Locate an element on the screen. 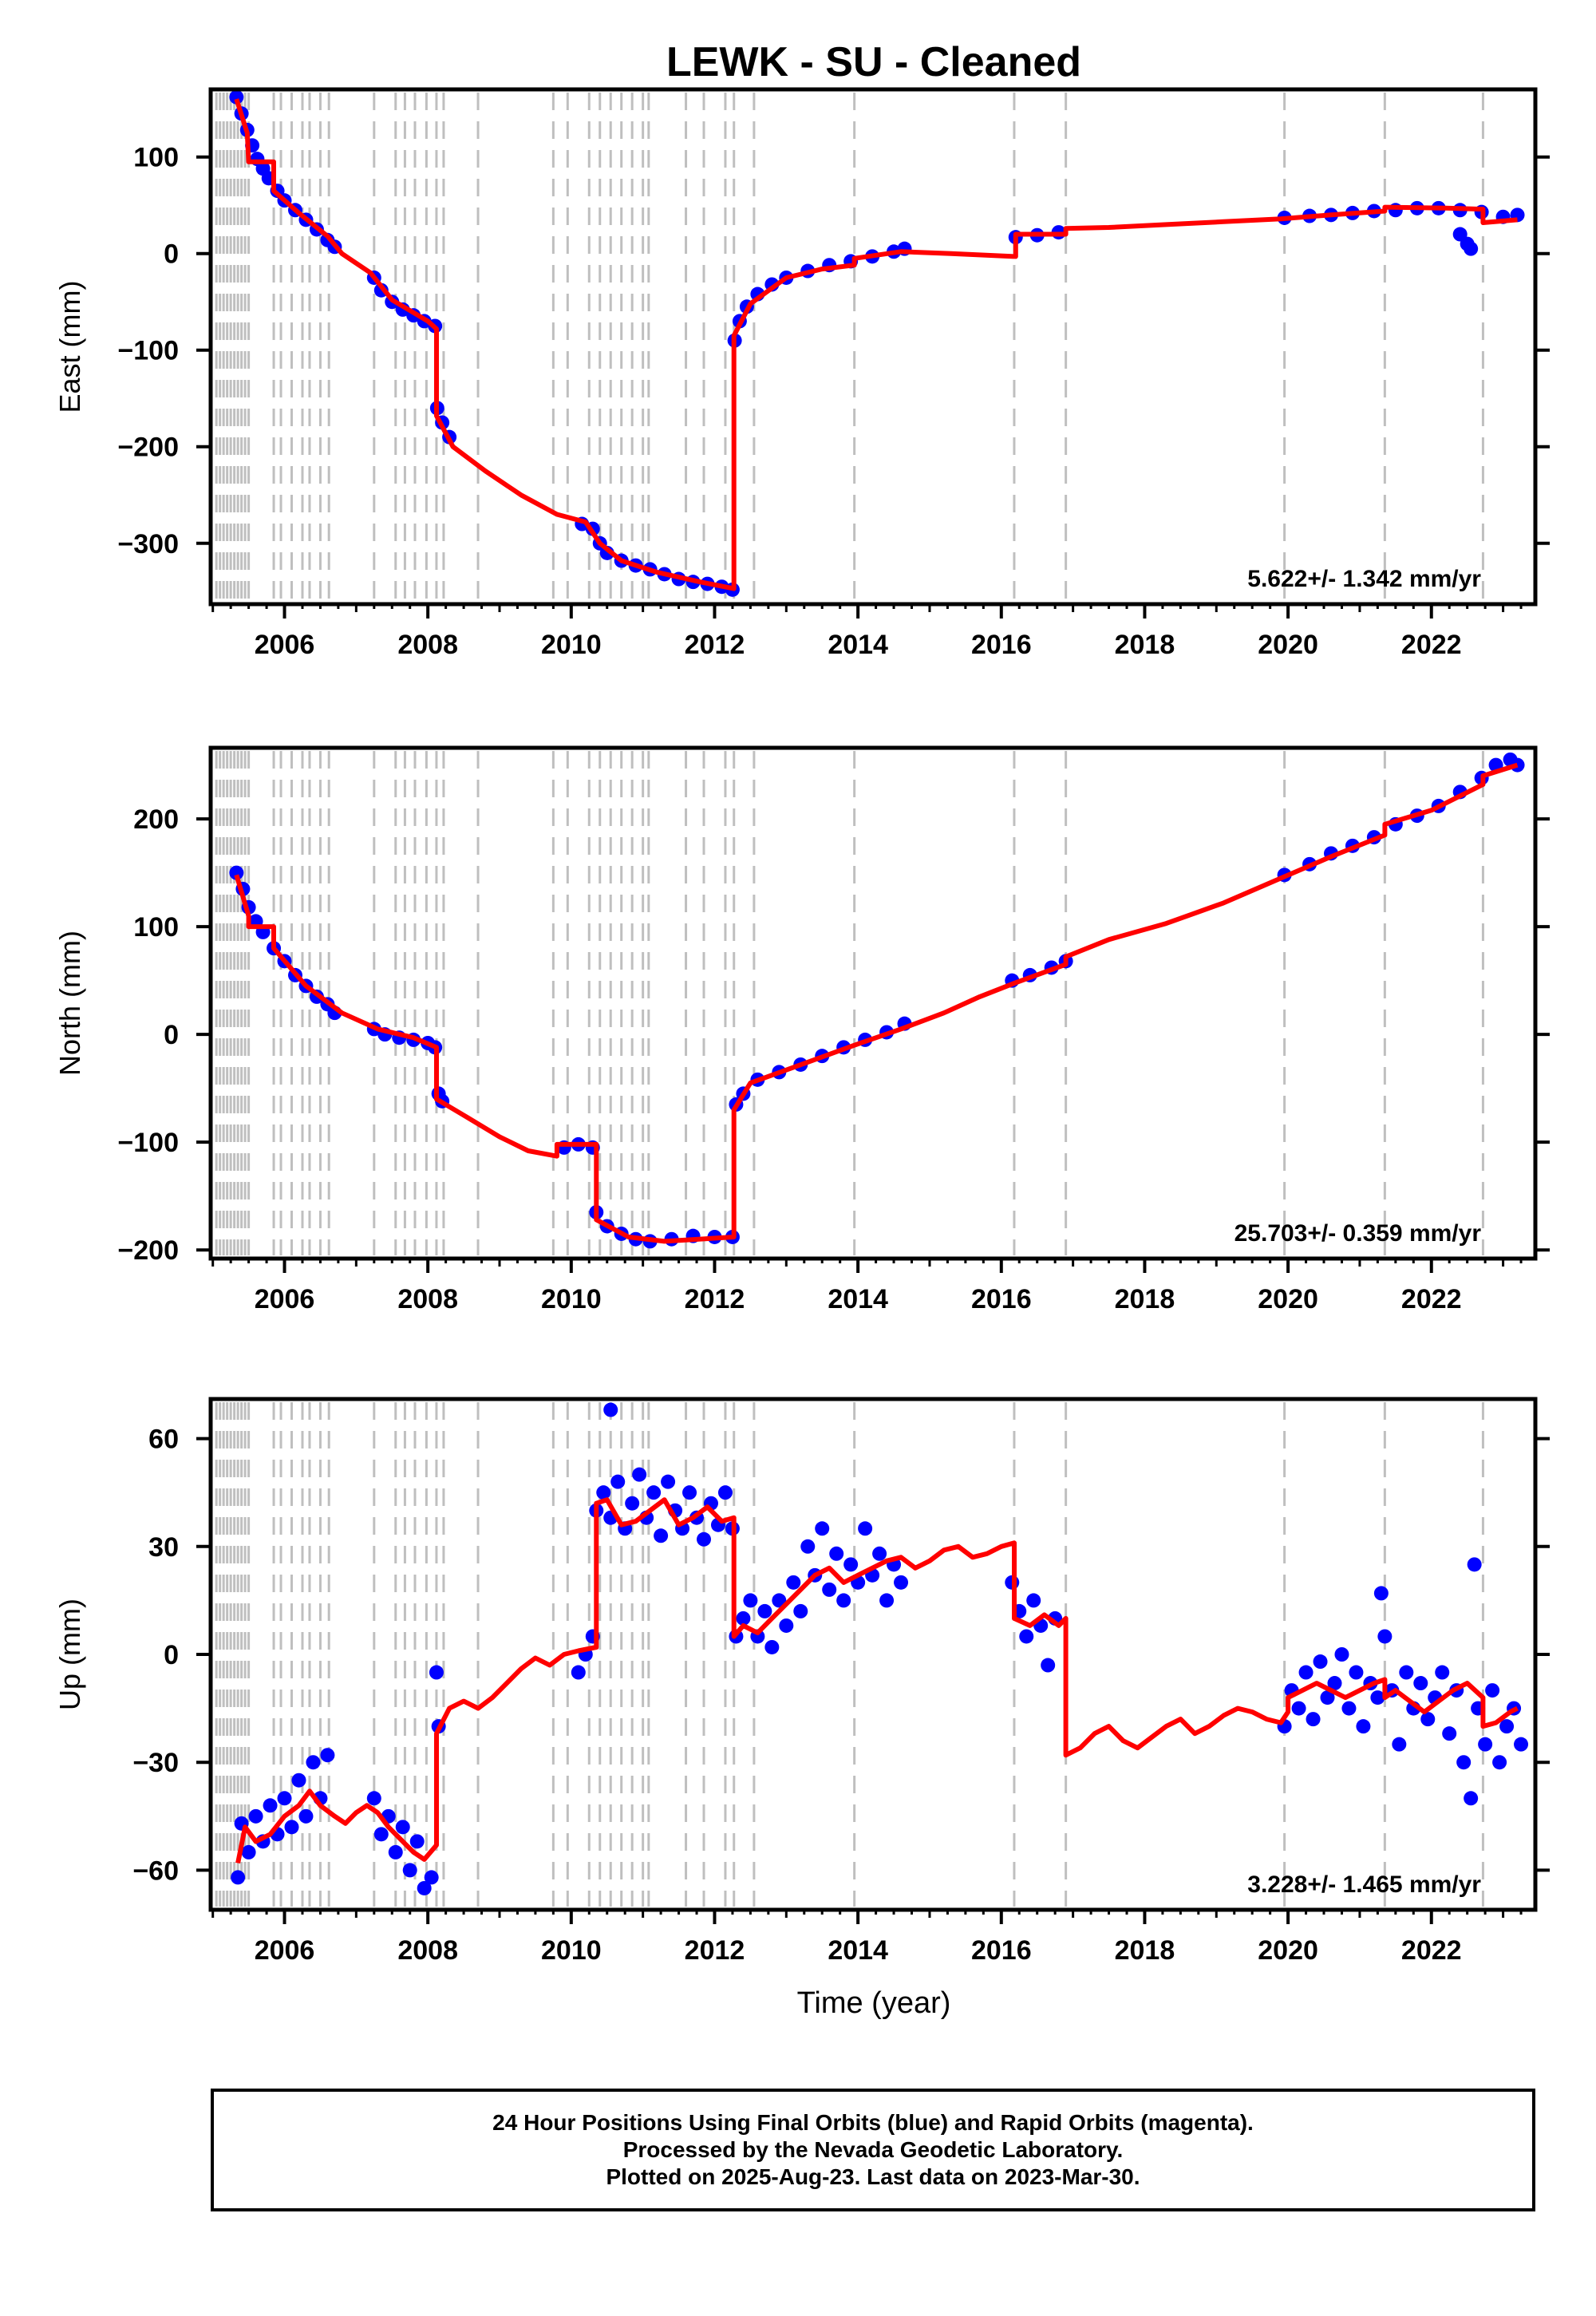 The width and height of the screenshot is (1596, 2316). north-x-tick-label: 2012 is located at coordinates (715, 1299).